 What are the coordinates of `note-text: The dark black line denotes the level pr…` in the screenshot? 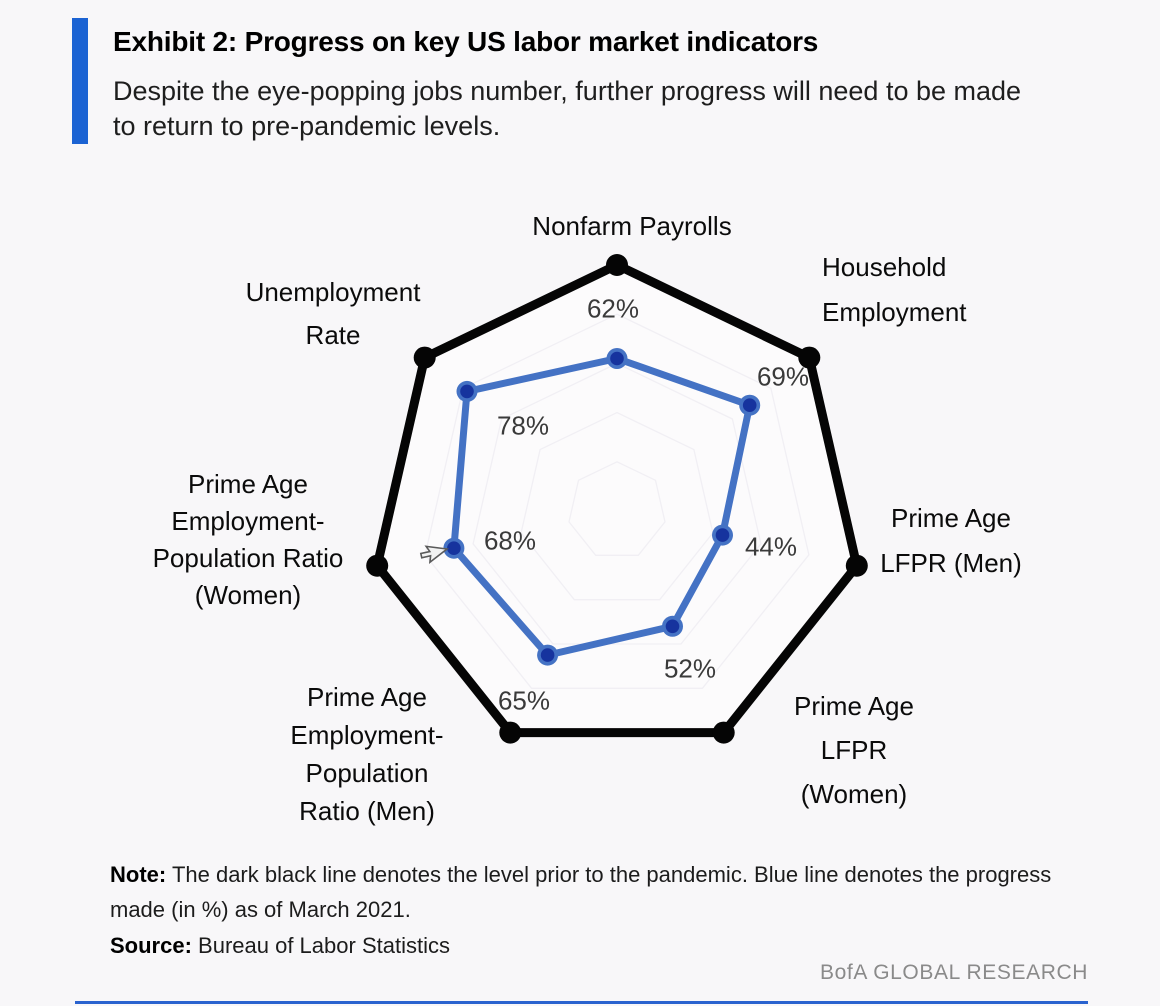 It's located at (581, 892).